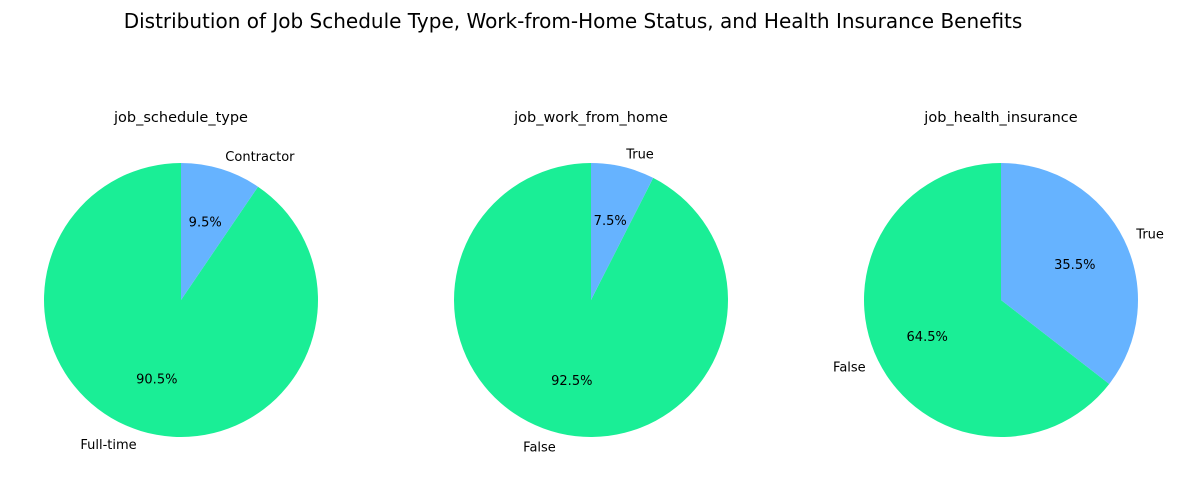 The image size is (1182, 481). Describe the element at coordinates (108, 445) in the screenshot. I see `pie-category-label: Full-time` at that location.